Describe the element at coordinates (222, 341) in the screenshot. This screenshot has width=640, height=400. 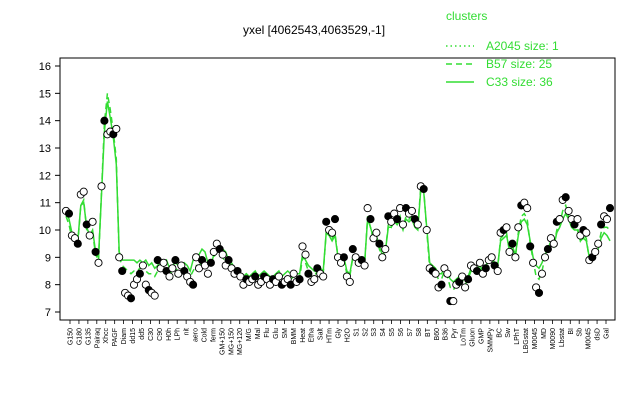
I see `x-tick-label: GM+150` at that location.